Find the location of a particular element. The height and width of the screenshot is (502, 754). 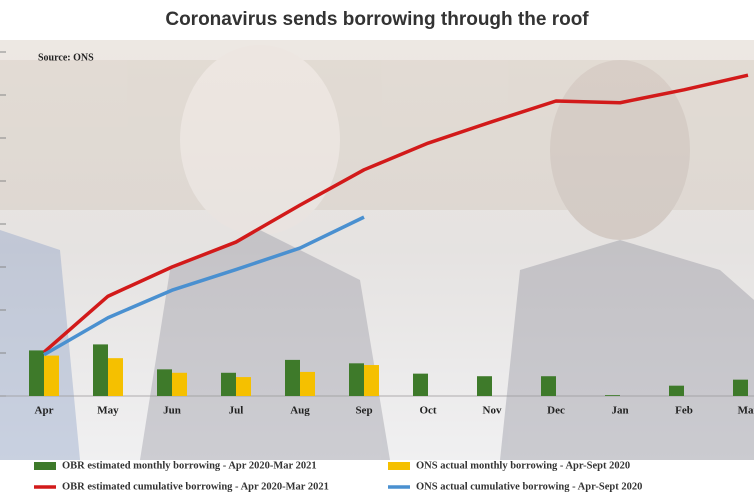

x-tick-label: Apr is located at coordinates (44, 411).